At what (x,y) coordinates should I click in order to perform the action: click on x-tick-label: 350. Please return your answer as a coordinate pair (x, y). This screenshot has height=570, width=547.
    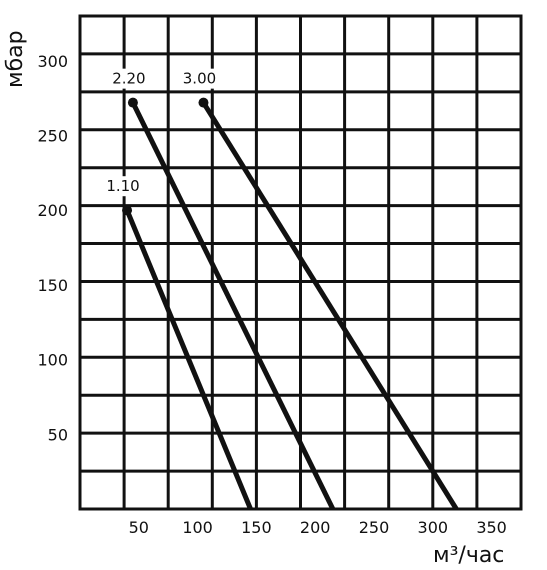
    Looking at the image, I should click on (491, 527).